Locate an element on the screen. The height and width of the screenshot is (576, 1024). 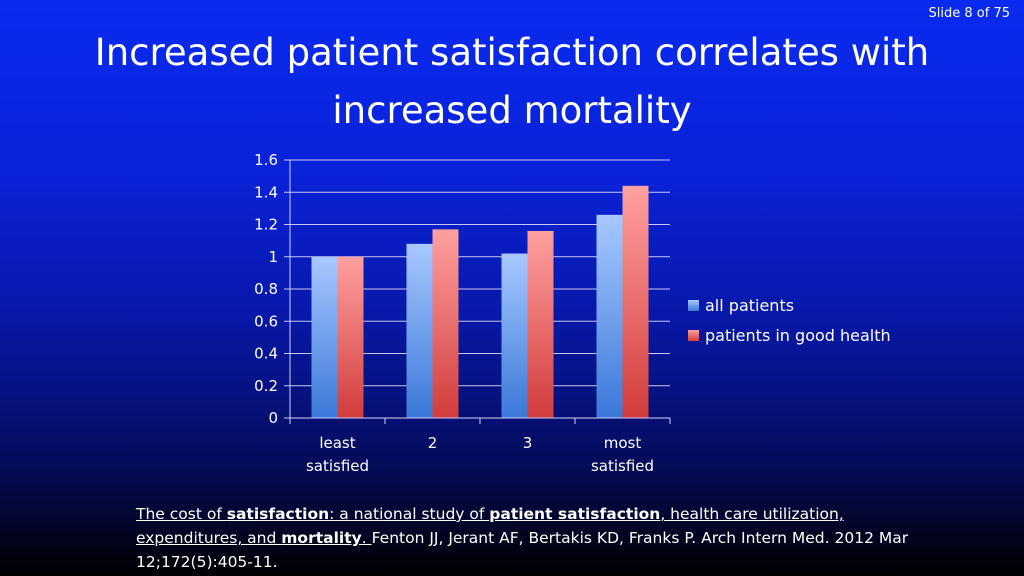
y-axis-labels: 0 0.2 0.4 0.6 0.8 1 1.2 1.4 1.6 is located at coordinates (266, 289).